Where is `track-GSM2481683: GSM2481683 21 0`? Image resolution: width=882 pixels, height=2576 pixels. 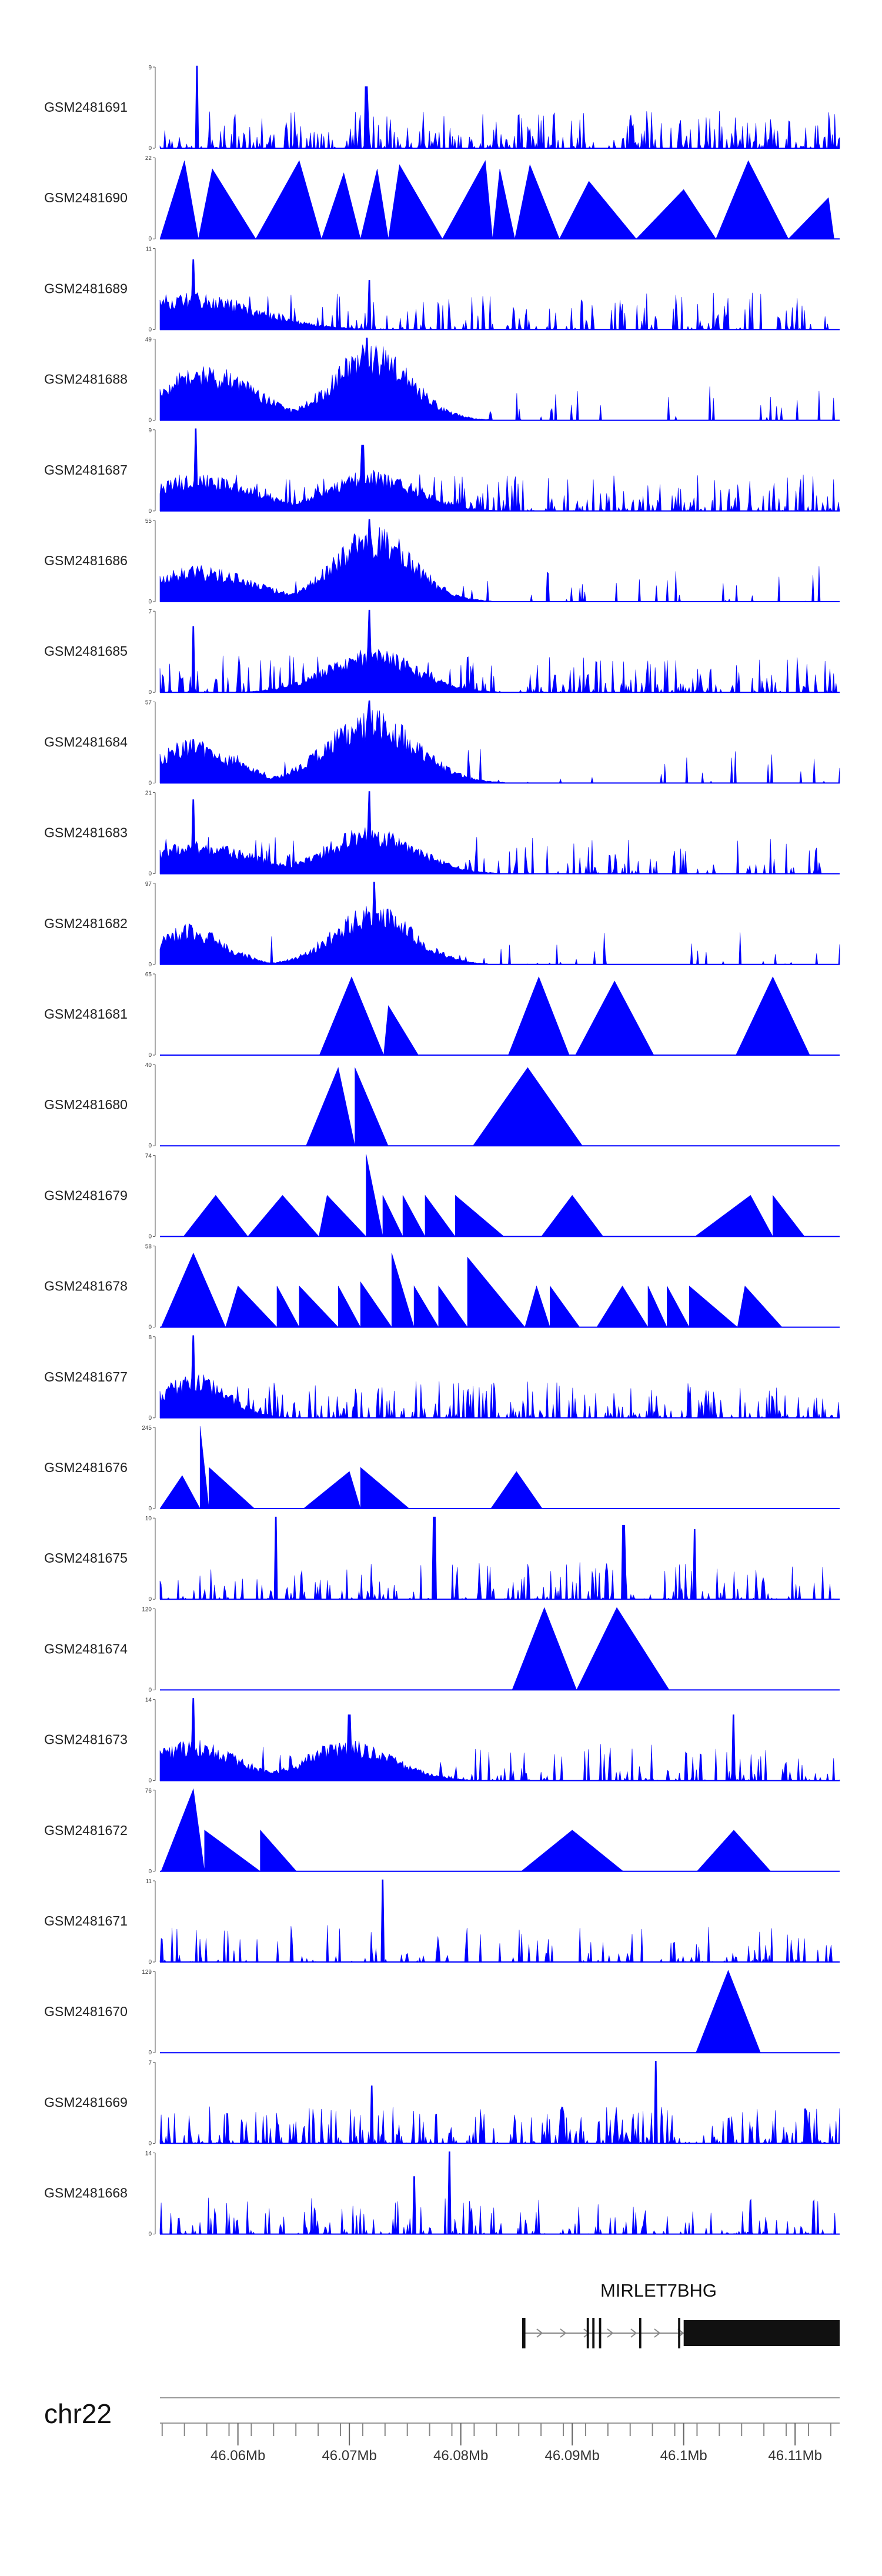
track-GSM2481683: GSM2481683 21 0 is located at coordinates (442, 833).